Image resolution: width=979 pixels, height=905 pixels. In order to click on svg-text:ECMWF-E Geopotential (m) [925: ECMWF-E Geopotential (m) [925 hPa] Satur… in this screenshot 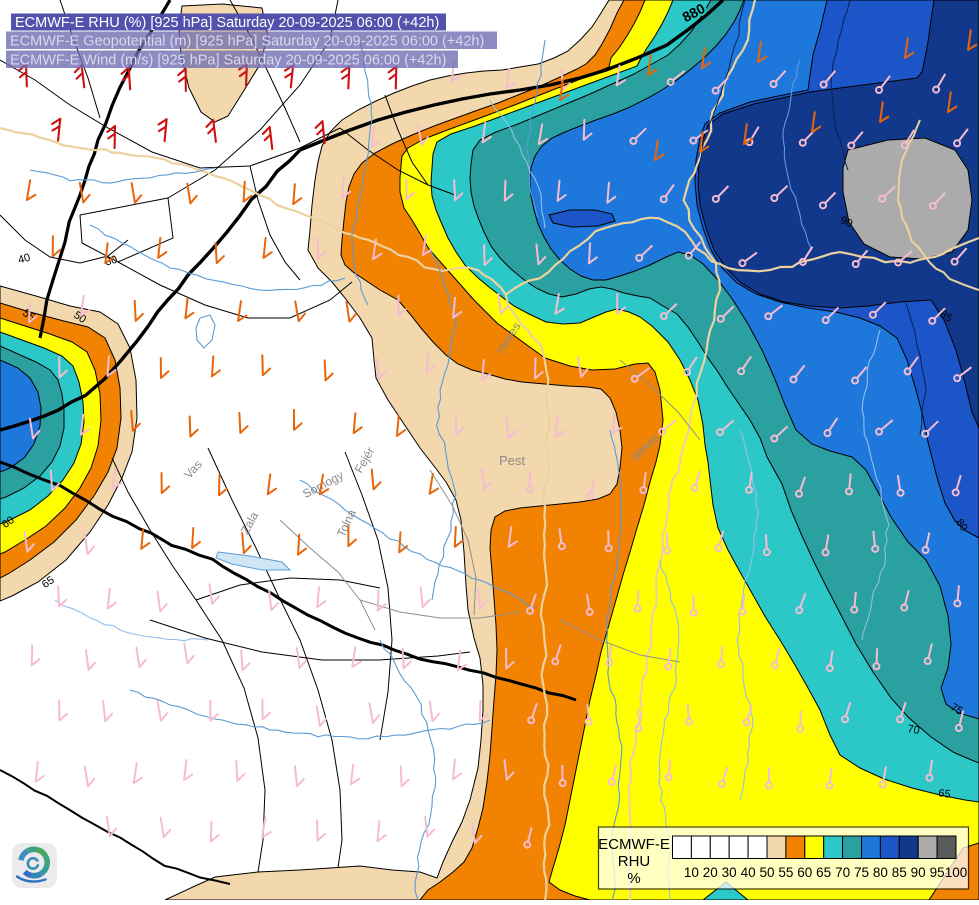, I will do `click(247, 42)`.